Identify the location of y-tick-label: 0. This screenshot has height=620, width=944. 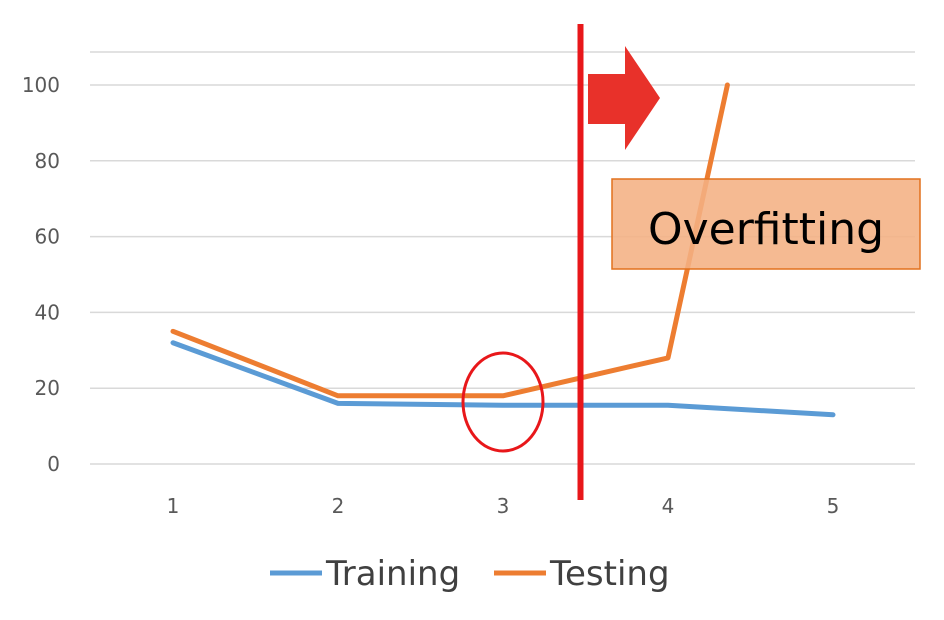
(53, 464).